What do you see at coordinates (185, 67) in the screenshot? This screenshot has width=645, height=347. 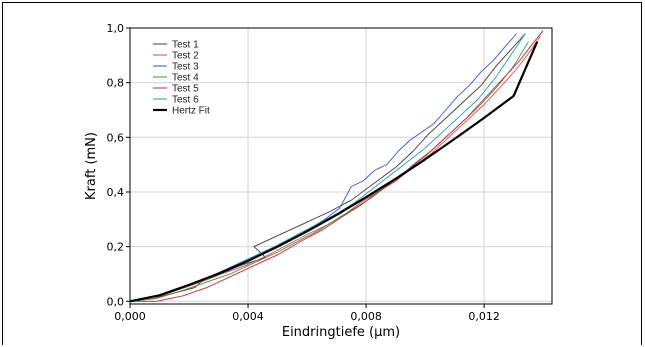 I see `legend-label: Test 3` at bounding box center [185, 67].